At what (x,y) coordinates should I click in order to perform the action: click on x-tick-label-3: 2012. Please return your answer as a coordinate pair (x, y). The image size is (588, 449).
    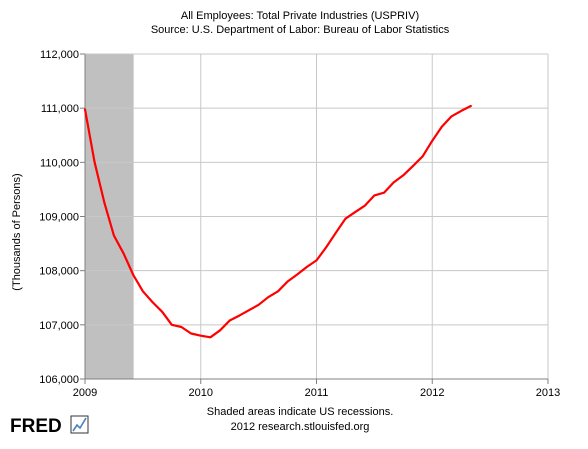
    Looking at the image, I should click on (432, 393).